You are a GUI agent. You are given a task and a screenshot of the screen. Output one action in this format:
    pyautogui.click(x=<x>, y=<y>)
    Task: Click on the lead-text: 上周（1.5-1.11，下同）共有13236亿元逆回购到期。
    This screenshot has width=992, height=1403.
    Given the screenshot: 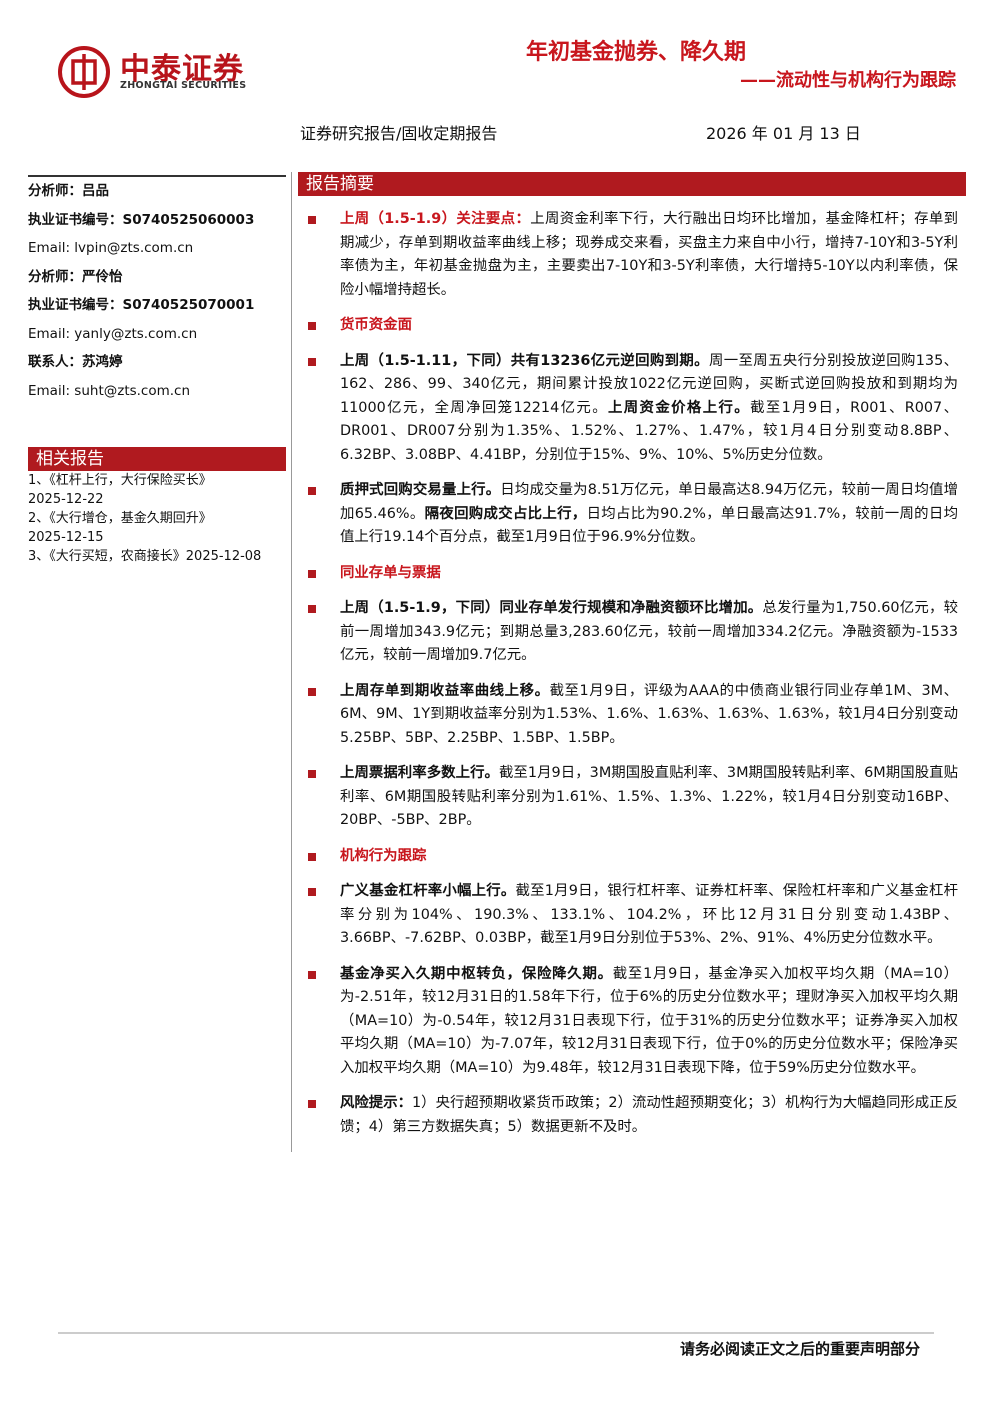 What is the action you would take?
    pyautogui.click(x=524, y=360)
    